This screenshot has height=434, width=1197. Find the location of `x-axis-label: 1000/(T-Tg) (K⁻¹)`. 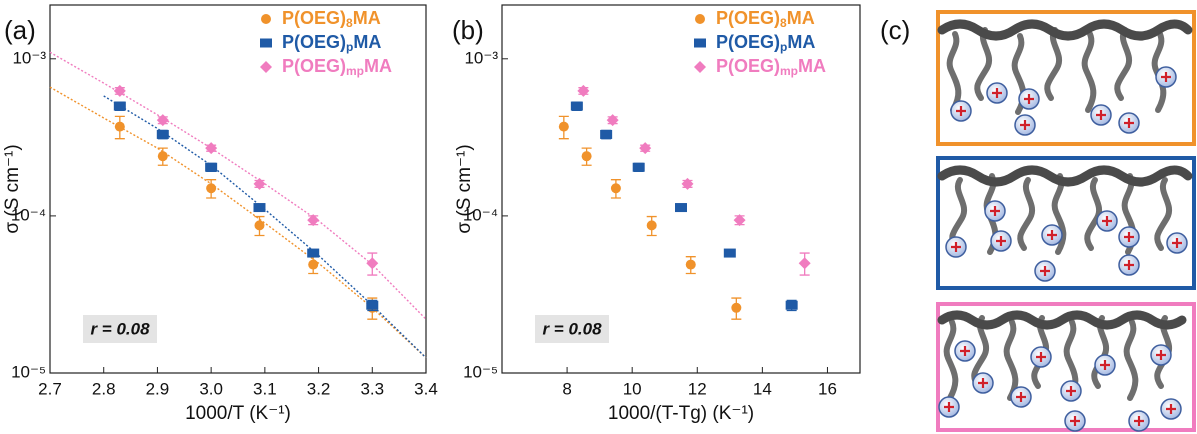

x-axis-label: 1000/(T-Tg) (K⁻¹) is located at coordinates (681, 413).